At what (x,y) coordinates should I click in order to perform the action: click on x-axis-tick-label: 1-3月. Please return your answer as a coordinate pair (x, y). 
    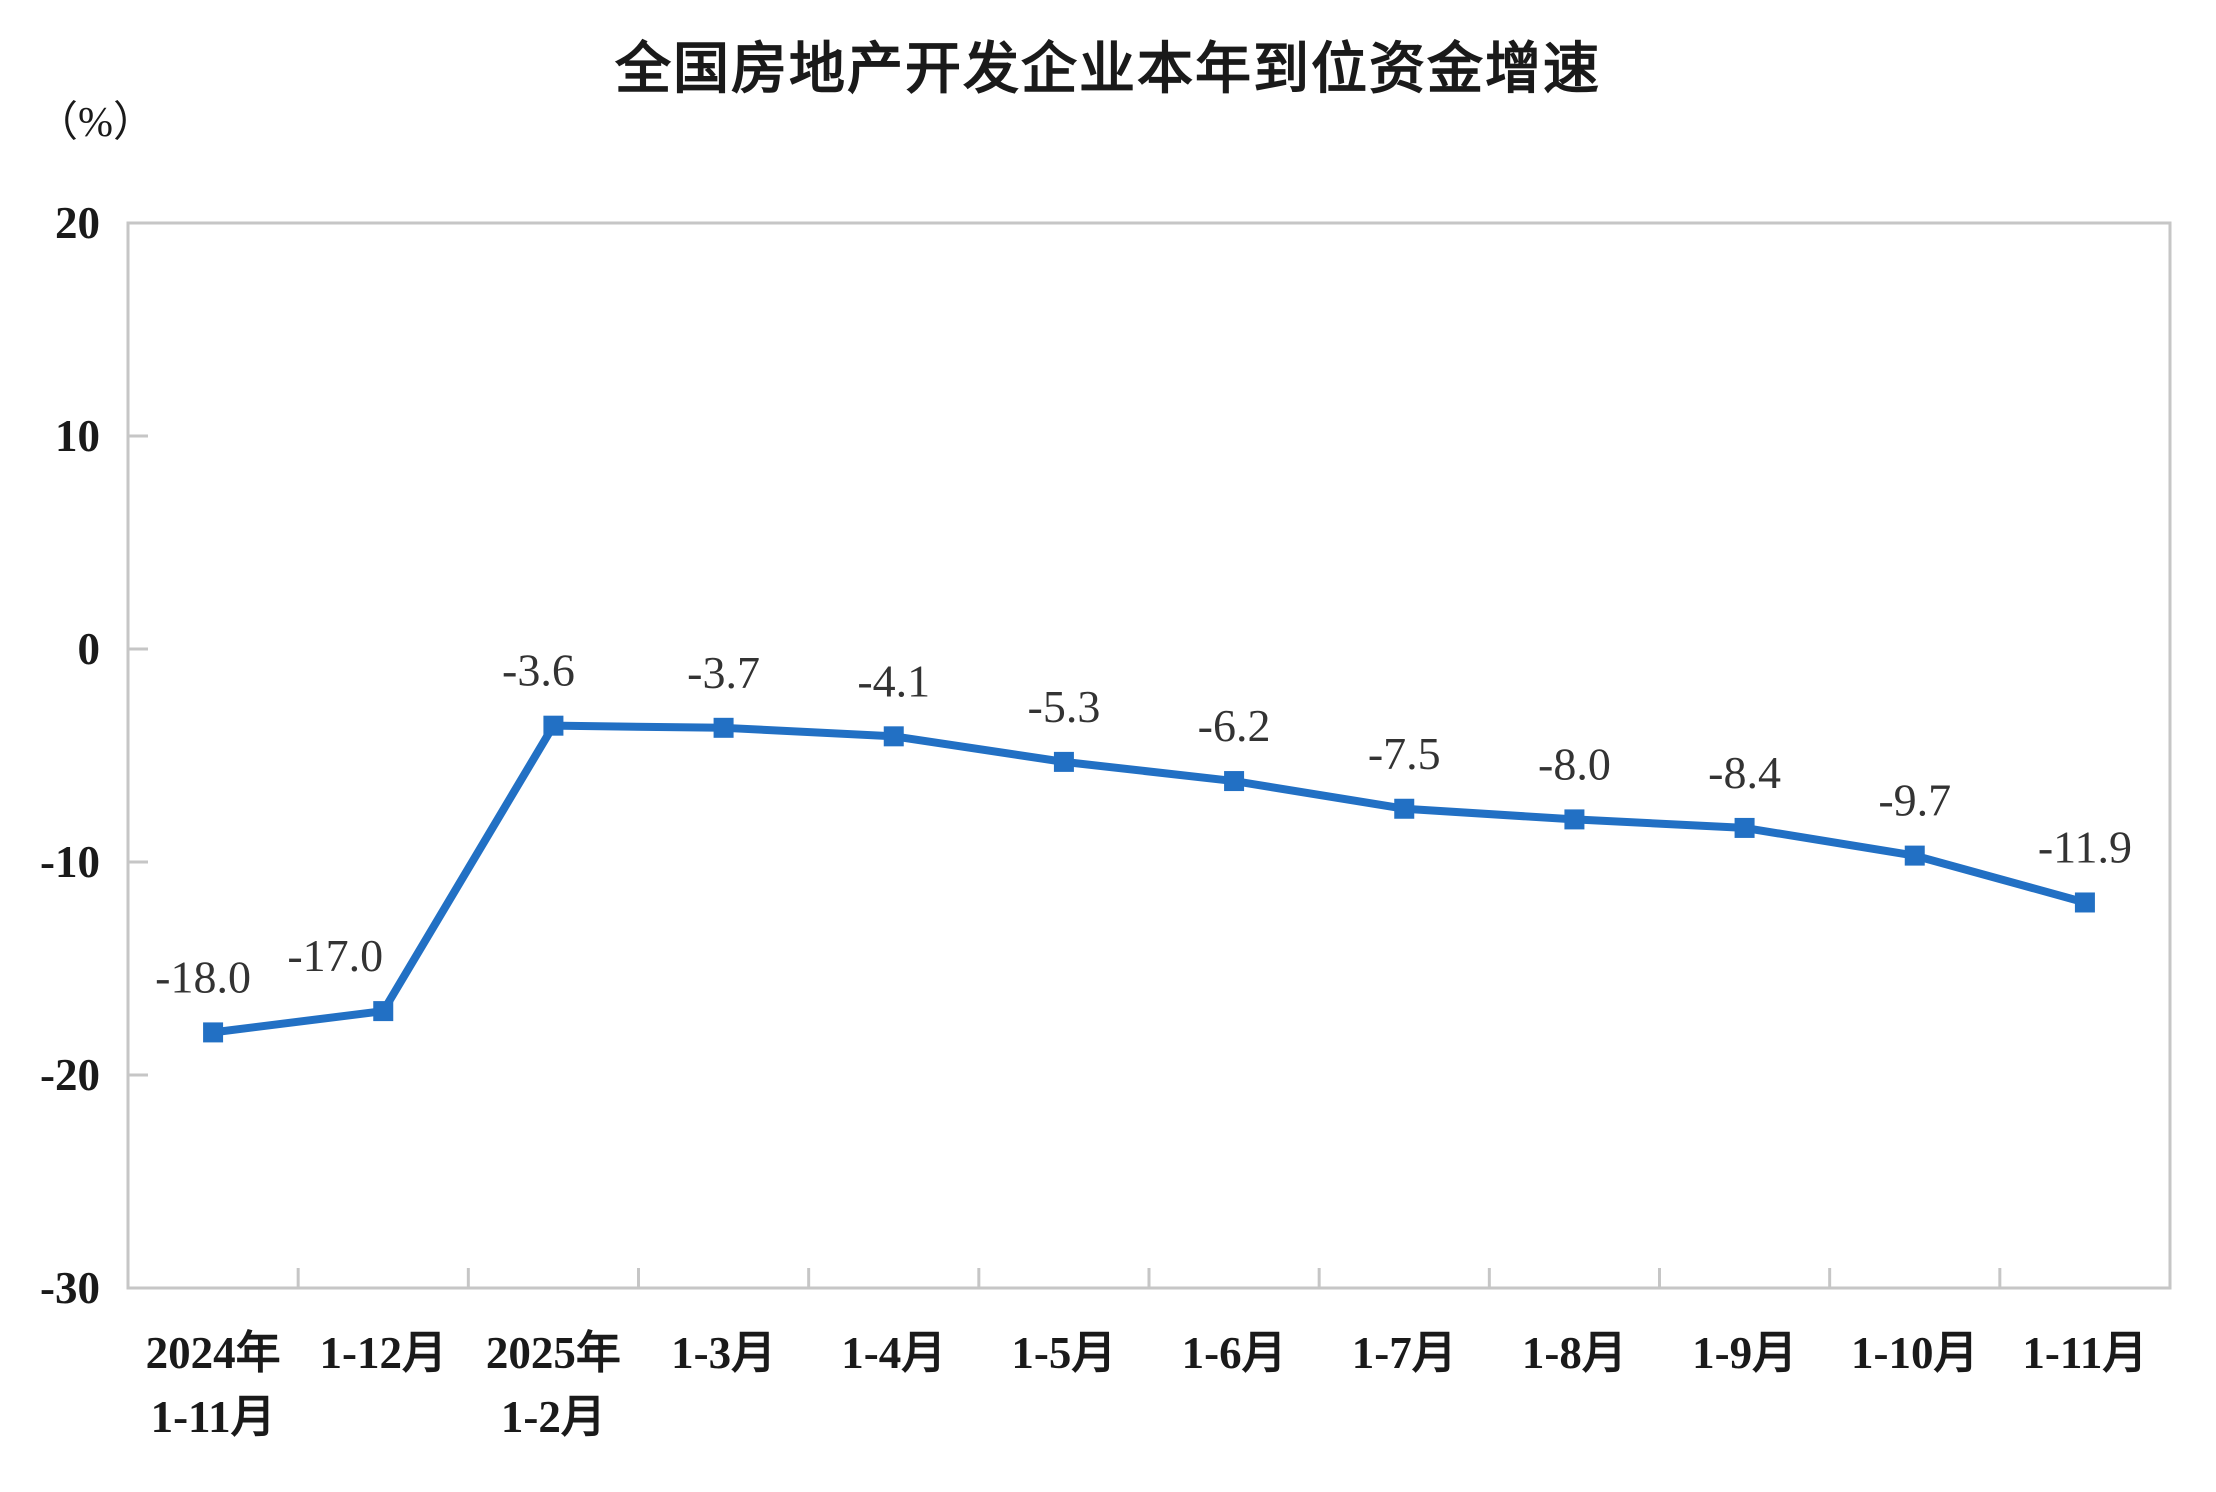
    Looking at the image, I should click on (723, 1353).